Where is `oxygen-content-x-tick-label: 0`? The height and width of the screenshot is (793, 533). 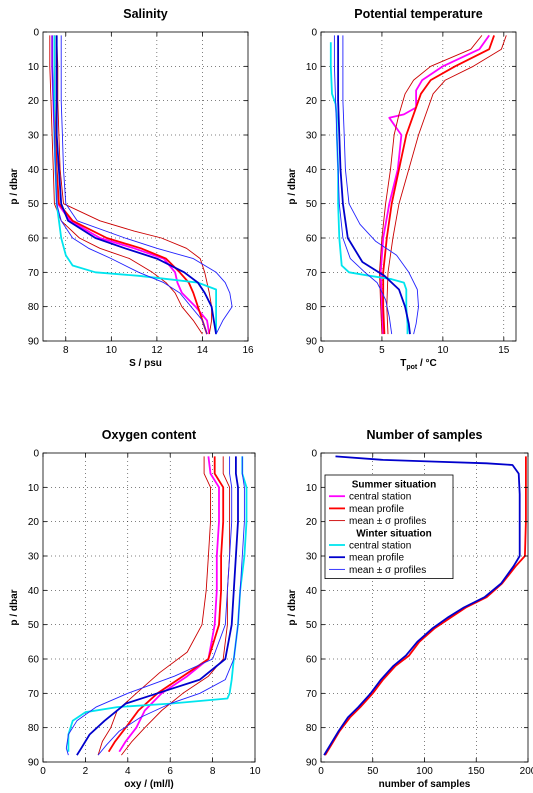 oxygen-content-x-tick-label: 0 is located at coordinates (43, 771).